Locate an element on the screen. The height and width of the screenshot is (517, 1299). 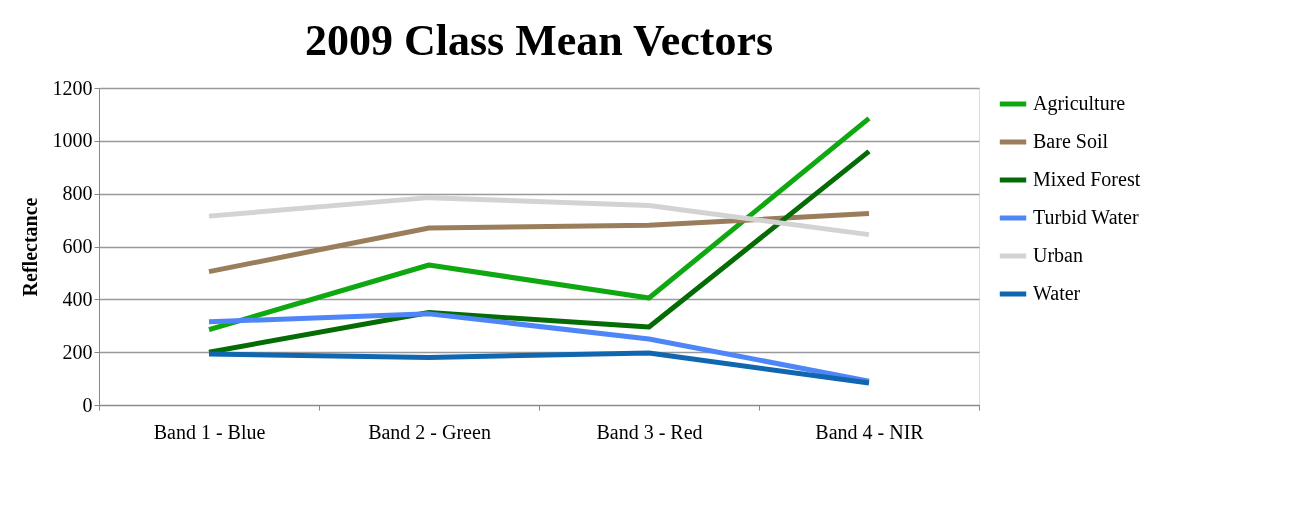
legend-label: Bare Soil is located at coordinates (1071, 141).